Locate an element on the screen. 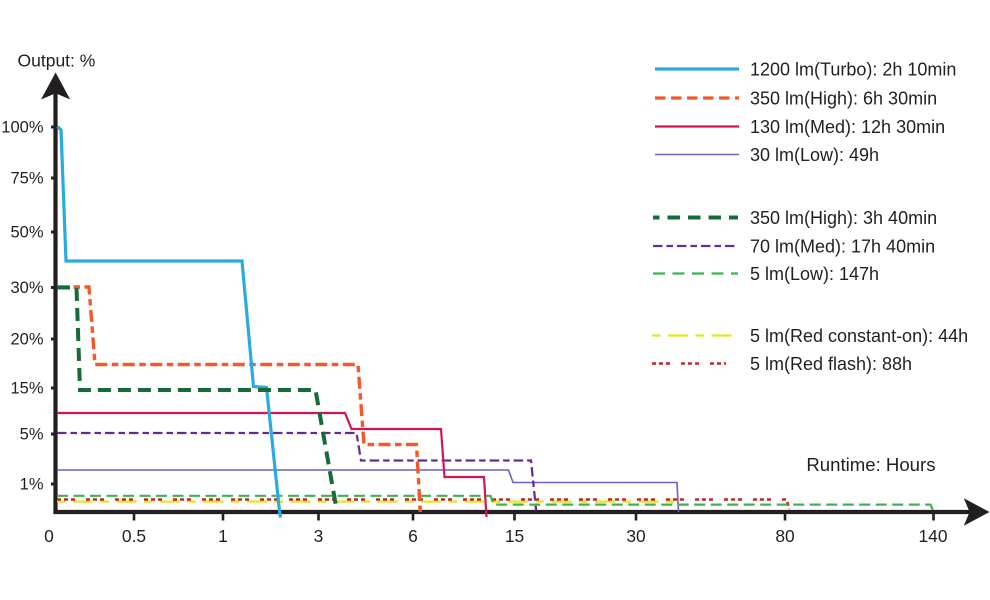 The height and width of the screenshot is (600, 990). svg-text: 75% is located at coordinates (26, 179).